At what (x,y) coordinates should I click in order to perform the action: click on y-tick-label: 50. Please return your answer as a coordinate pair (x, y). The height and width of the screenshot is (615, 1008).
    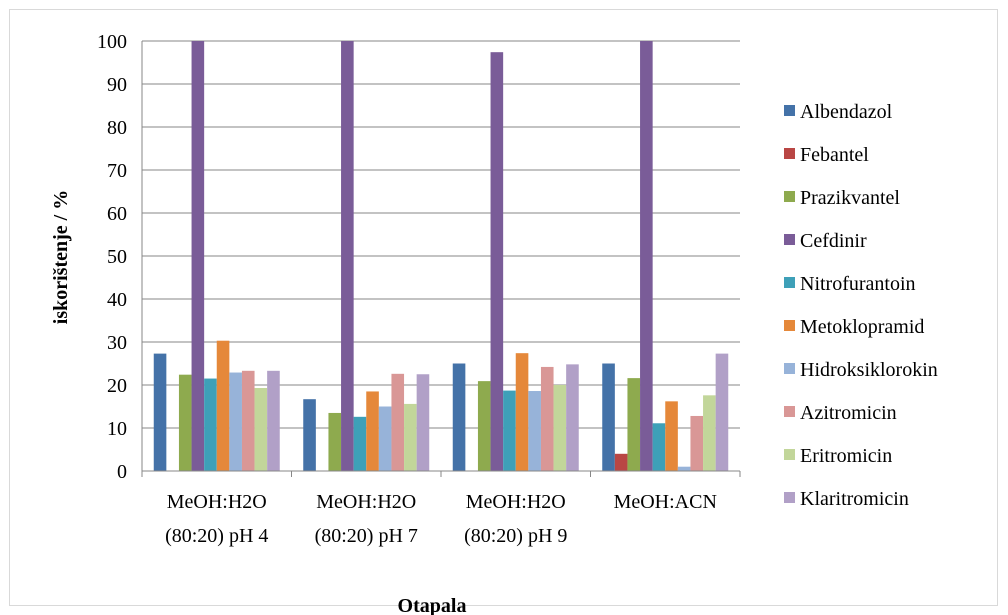
    Looking at the image, I should click on (117, 257).